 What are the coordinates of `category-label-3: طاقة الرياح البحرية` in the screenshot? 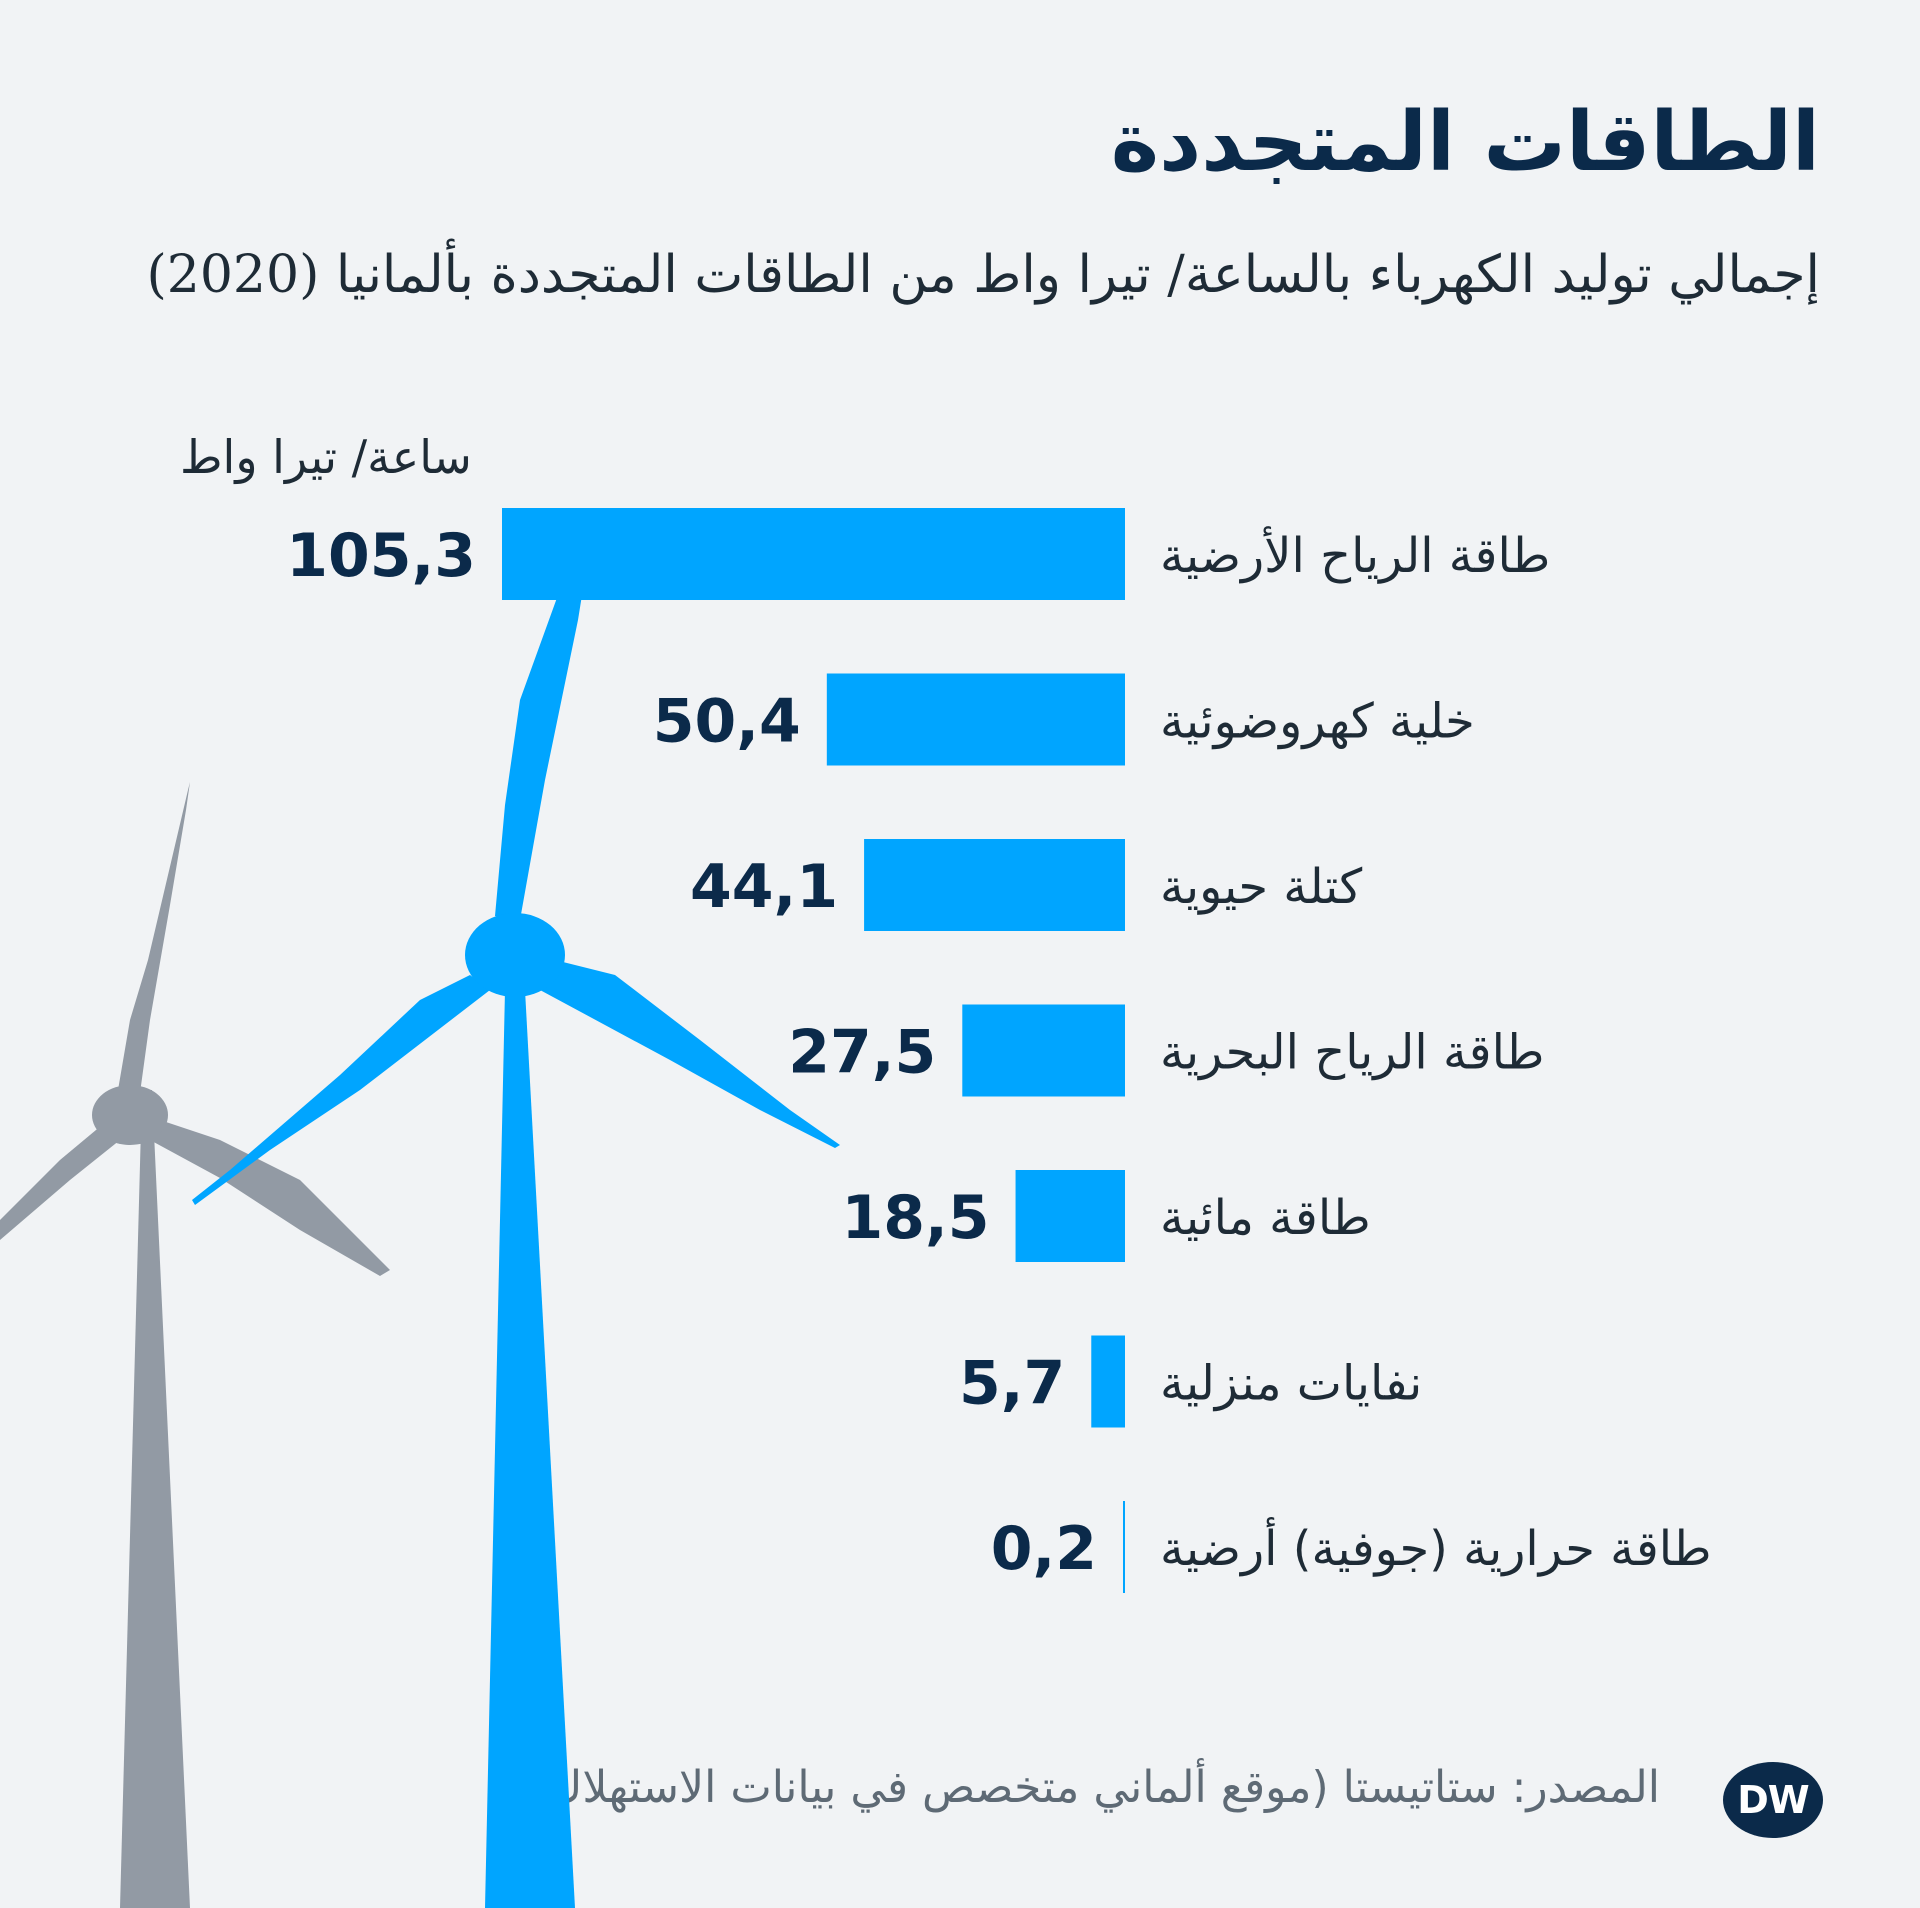 It's located at (1352, 1053).